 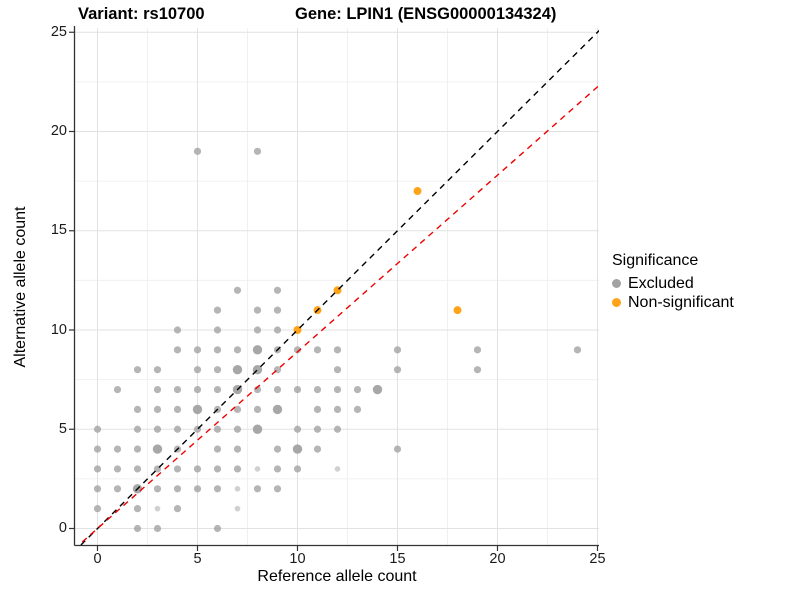 What do you see at coordinates (58, 329) in the screenshot?
I see `y-tick-label: 10` at bounding box center [58, 329].